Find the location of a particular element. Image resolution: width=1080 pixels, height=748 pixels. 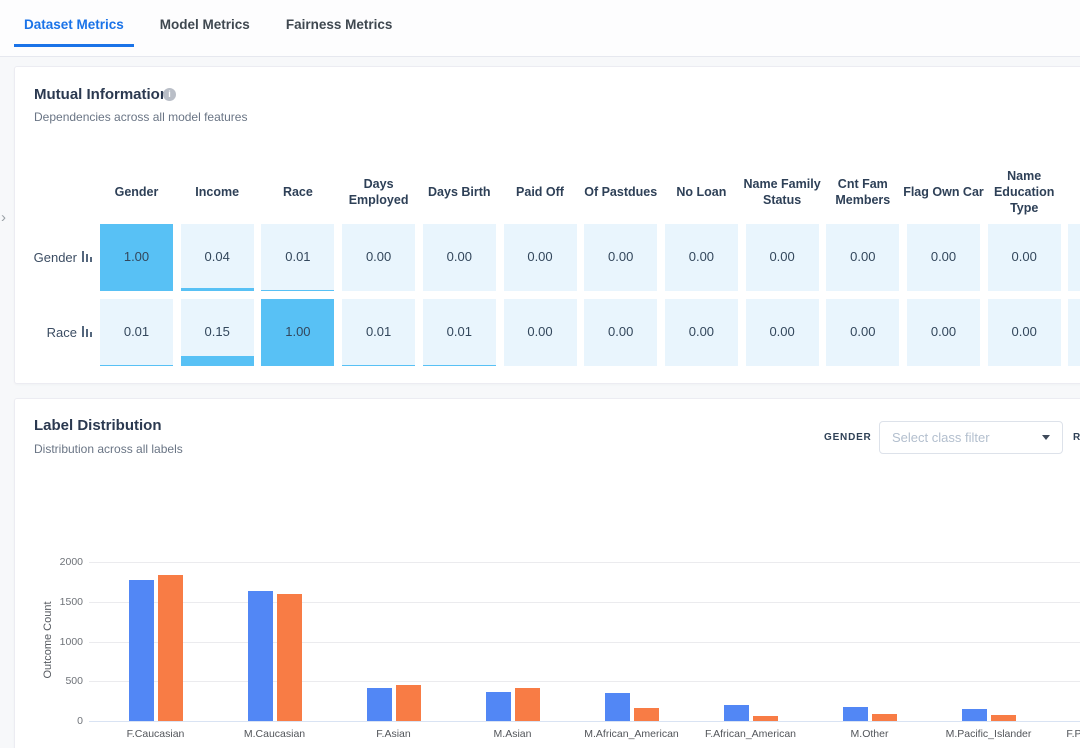

label-distribution-subtitle: Distribution across all labels is located at coordinates (108, 449).